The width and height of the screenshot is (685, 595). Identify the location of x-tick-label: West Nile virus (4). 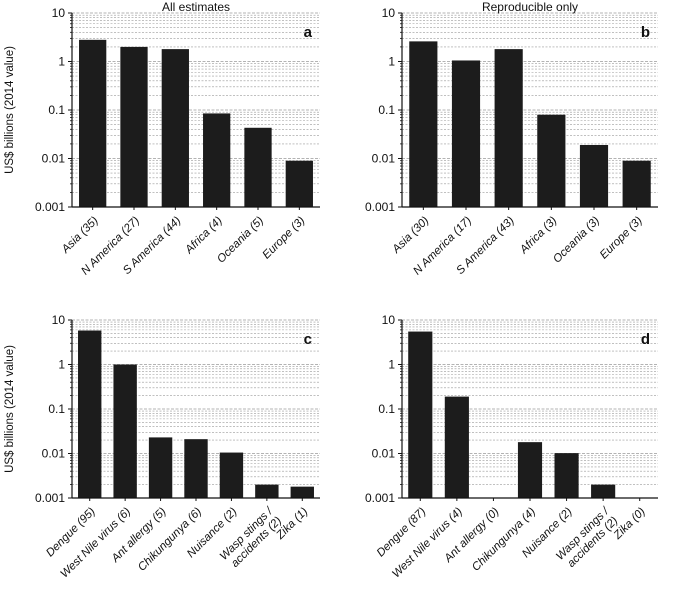
(427, 543).